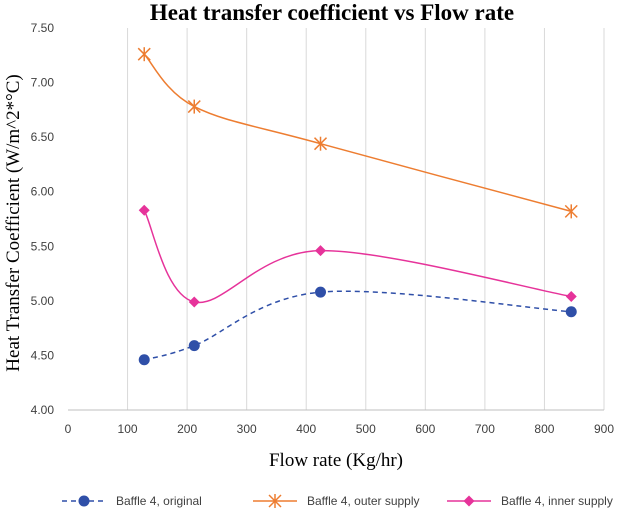 The image size is (620, 511). Describe the element at coordinates (159, 501) in the screenshot. I see `legend-label: Baffle 4, original` at that location.